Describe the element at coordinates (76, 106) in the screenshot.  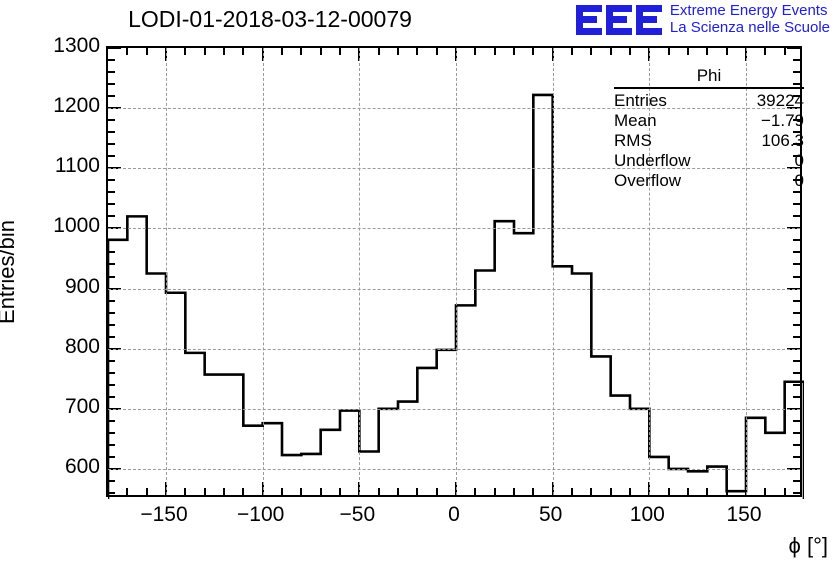
I see `y-tick-label: 1200` at that location.